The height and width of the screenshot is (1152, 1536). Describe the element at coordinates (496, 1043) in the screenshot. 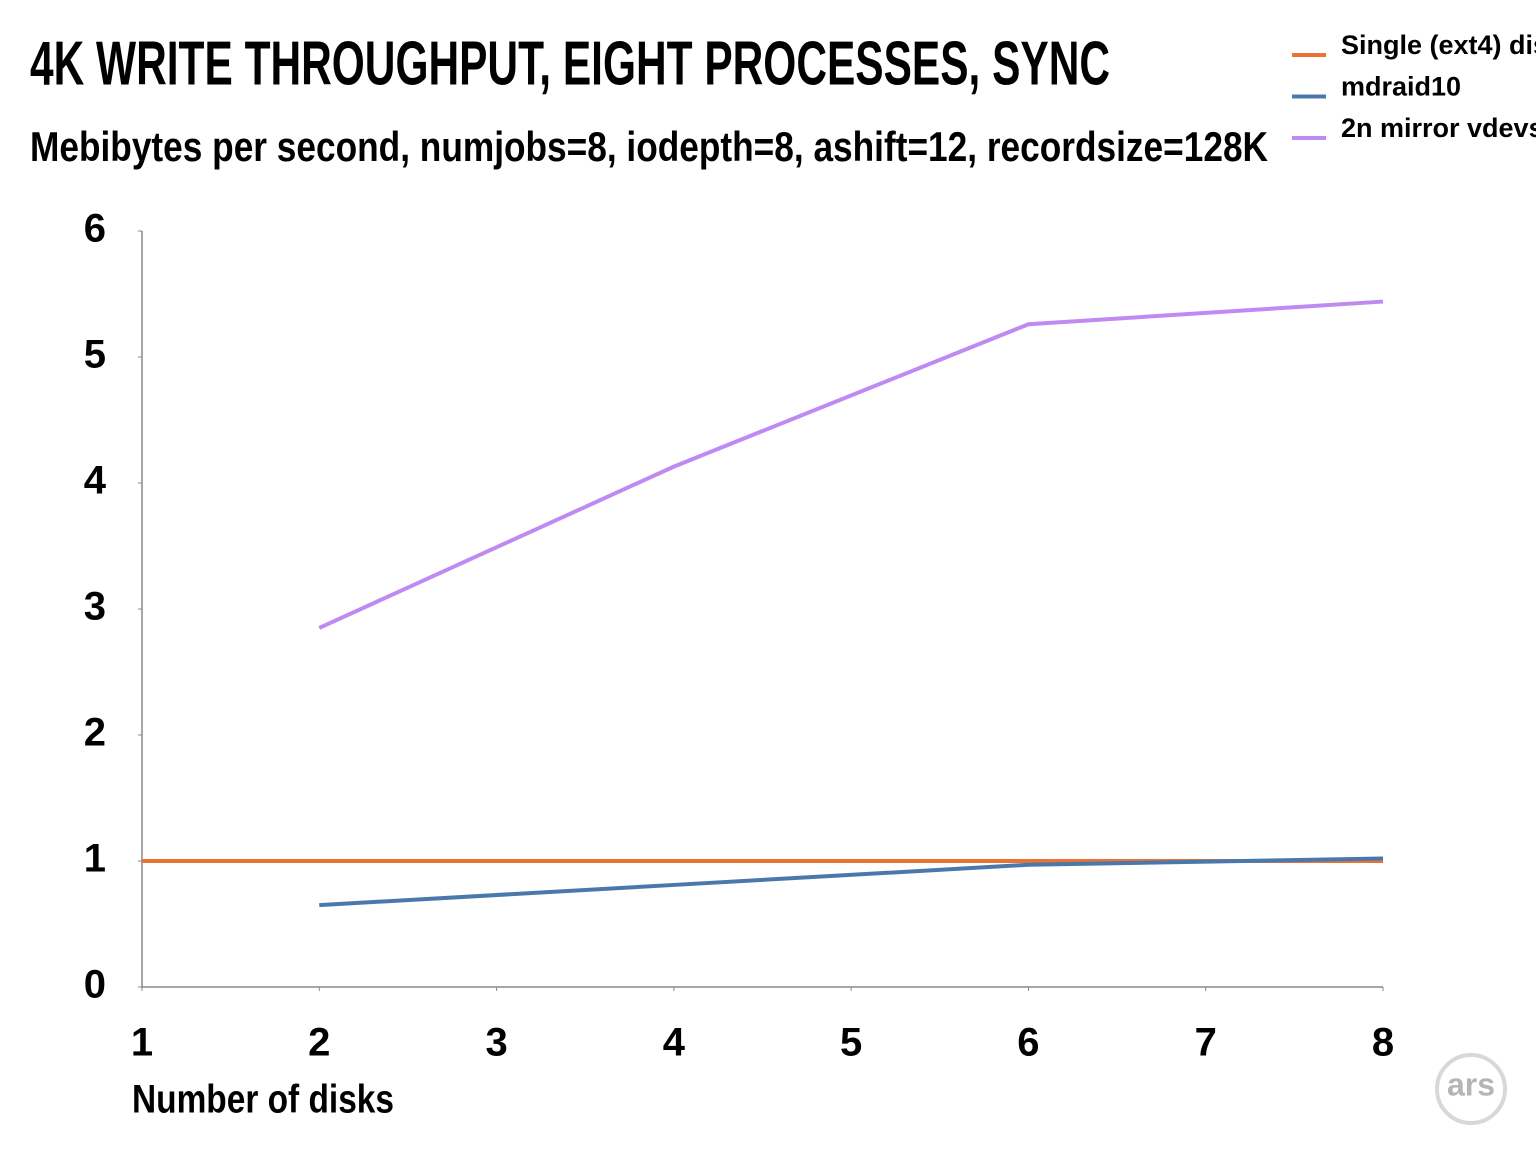

I see `x-tick-label: 3` at that location.